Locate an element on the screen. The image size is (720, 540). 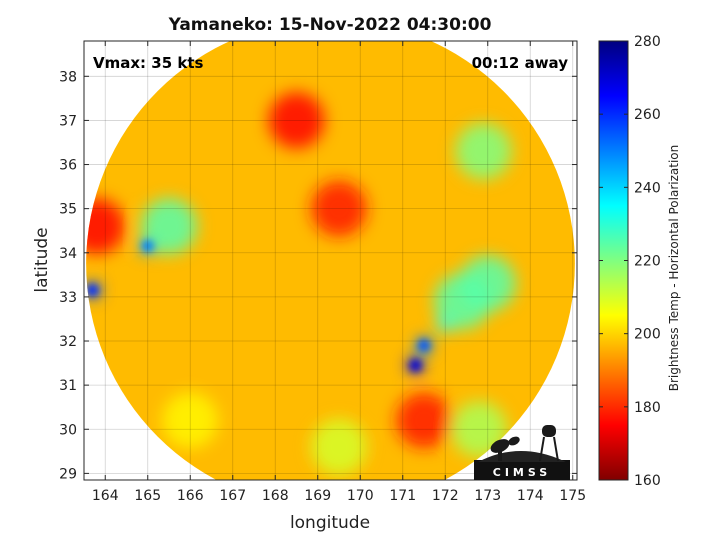
chart-title: Yamaneko: 15-Nov-2022 04:30:00 is located at coordinates (330, 25).